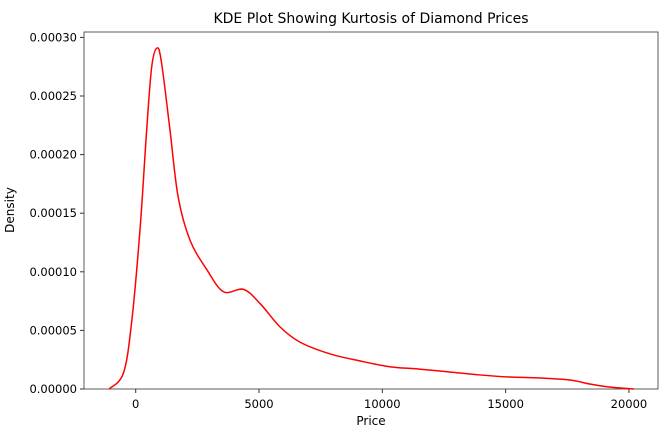  Describe the element at coordinates (53, 330) in the screenshot. I see `y-tick-label: 0.00005` at that location.